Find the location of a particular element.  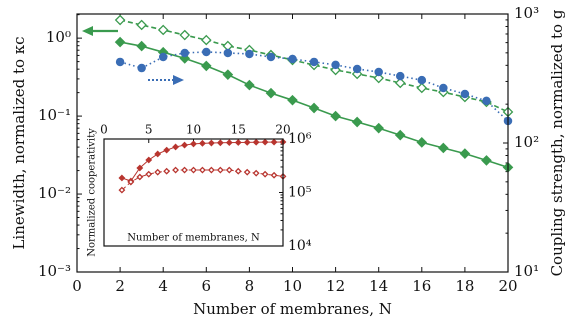

x-axis-label: Number of membranes, N is located at coordinates (292, 309).